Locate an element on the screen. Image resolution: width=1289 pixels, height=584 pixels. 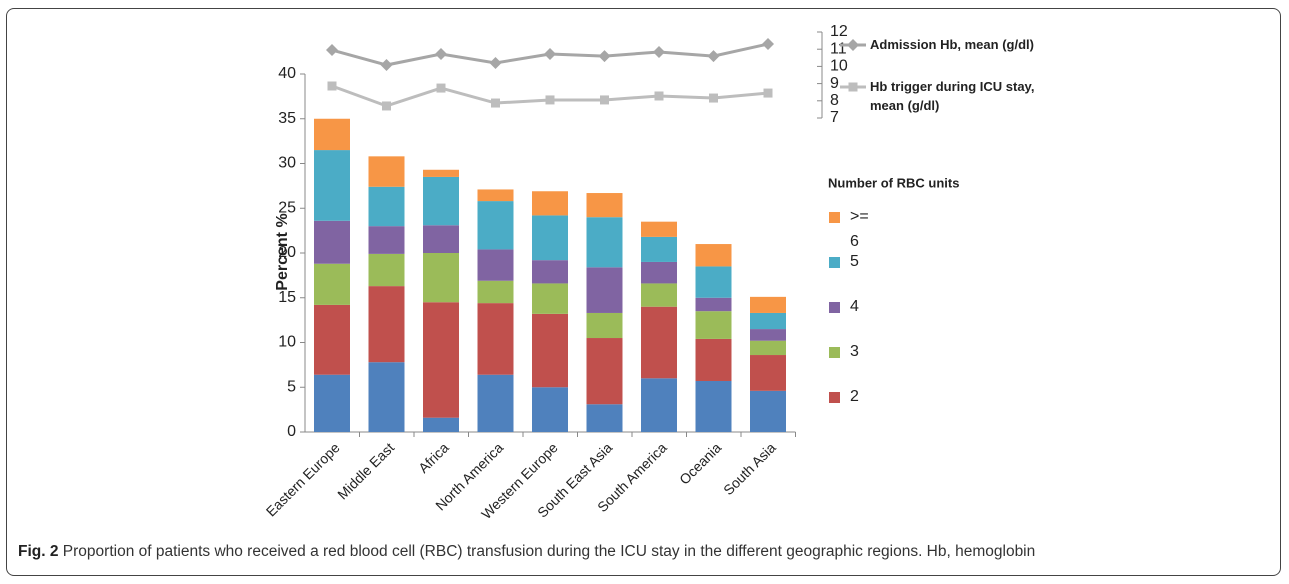
legend-label: 4 is located at coordinates (854, 306).